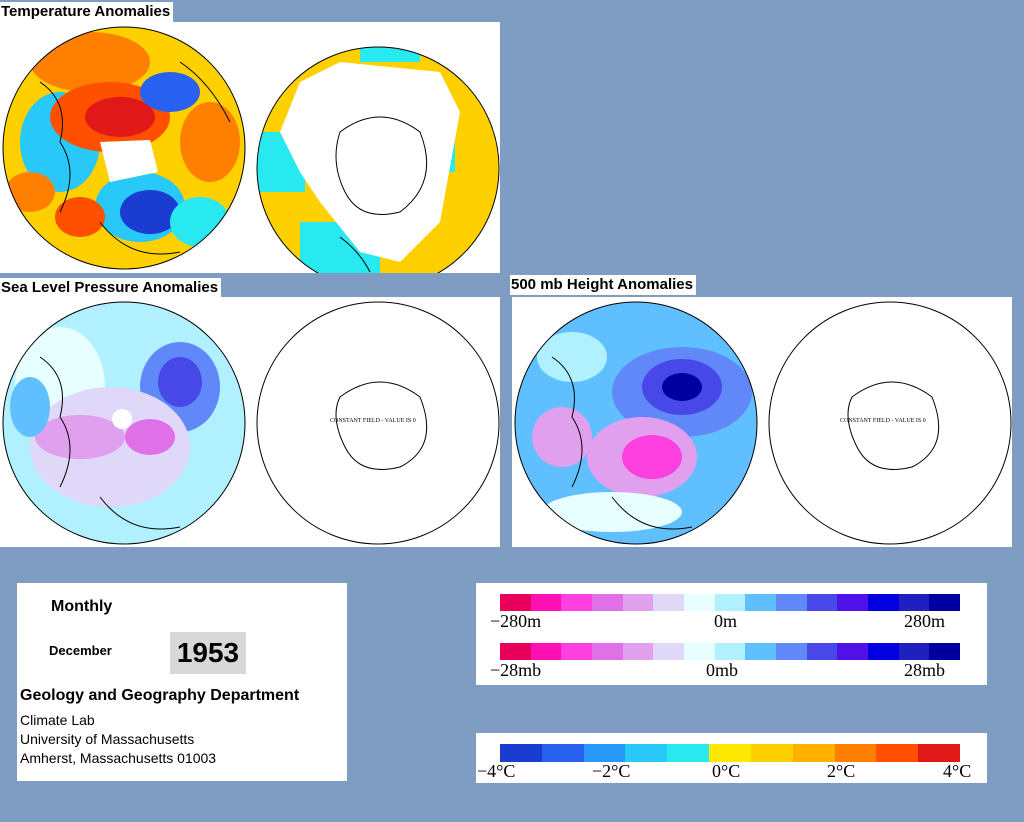 The height and width of the screenshot is (822, 1024). Describe the element at coordinates (722, 670) in the screenshot. I see `pressure-legend-mid: 0mb` at that location.